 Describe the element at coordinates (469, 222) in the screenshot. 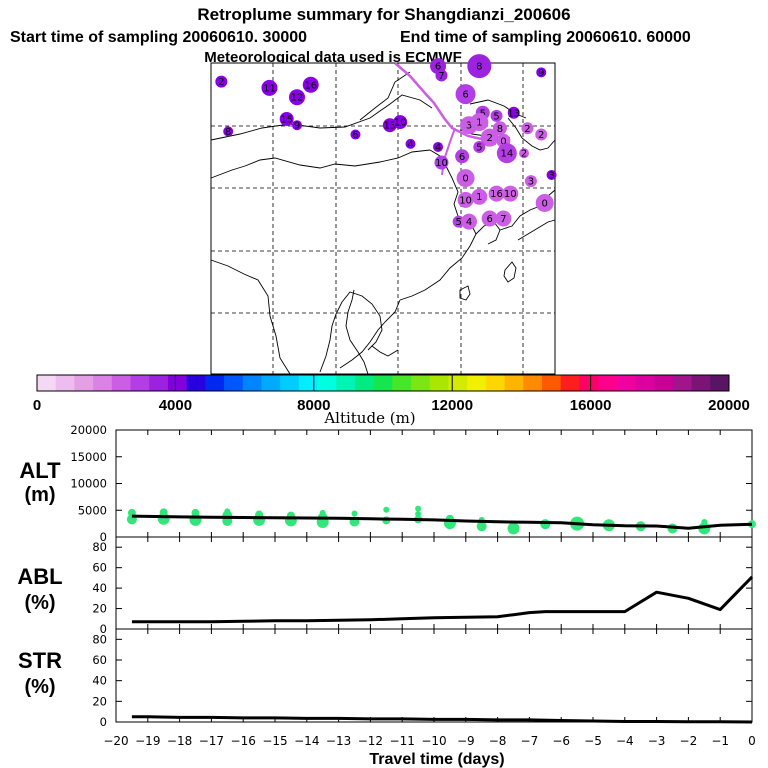

I see `map-point-label: 4` at that location.